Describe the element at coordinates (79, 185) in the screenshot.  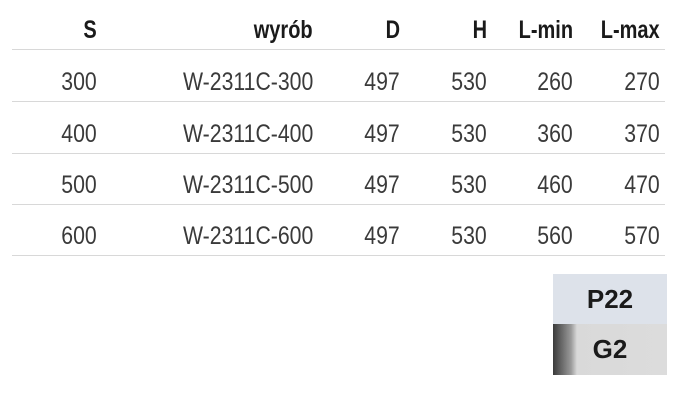
I see `cell-s: 500` at that location.